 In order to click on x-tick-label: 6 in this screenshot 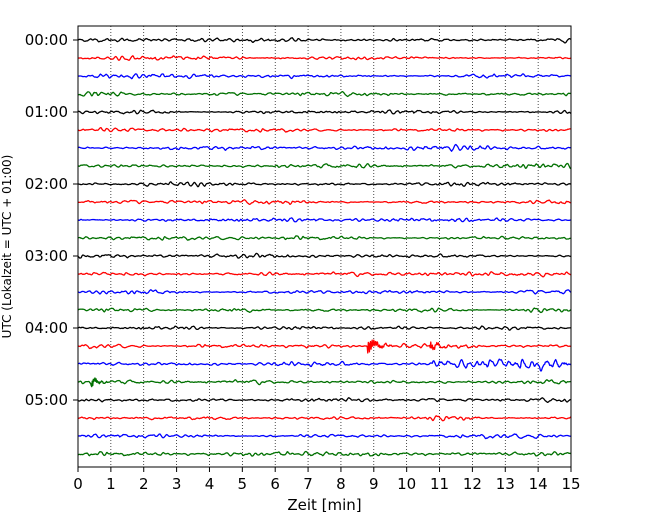, I will do `click(275, 484)`.